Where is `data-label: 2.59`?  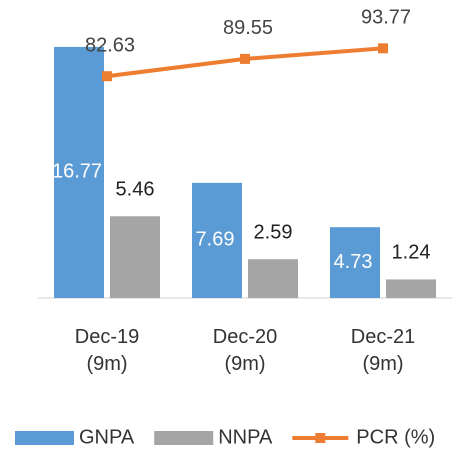
data-label: 2.59 is located at coordinates (273, 233).